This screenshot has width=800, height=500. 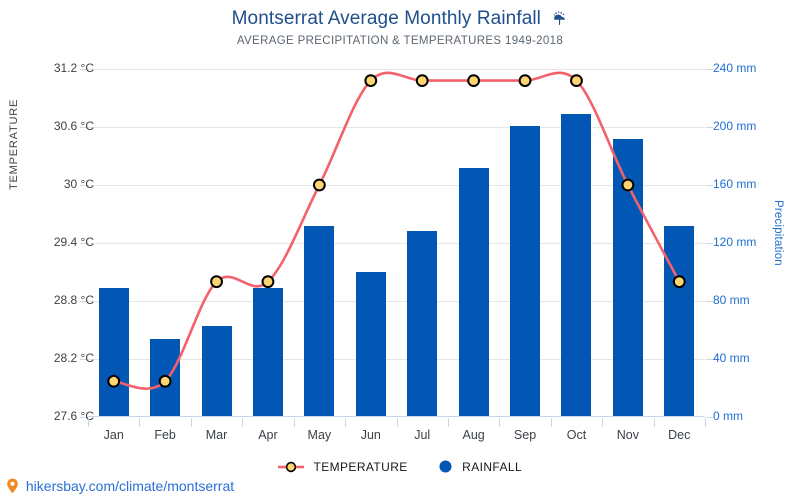 I want to click on left-axis-tick-label: 30 °C, so click(x=78, y=184).